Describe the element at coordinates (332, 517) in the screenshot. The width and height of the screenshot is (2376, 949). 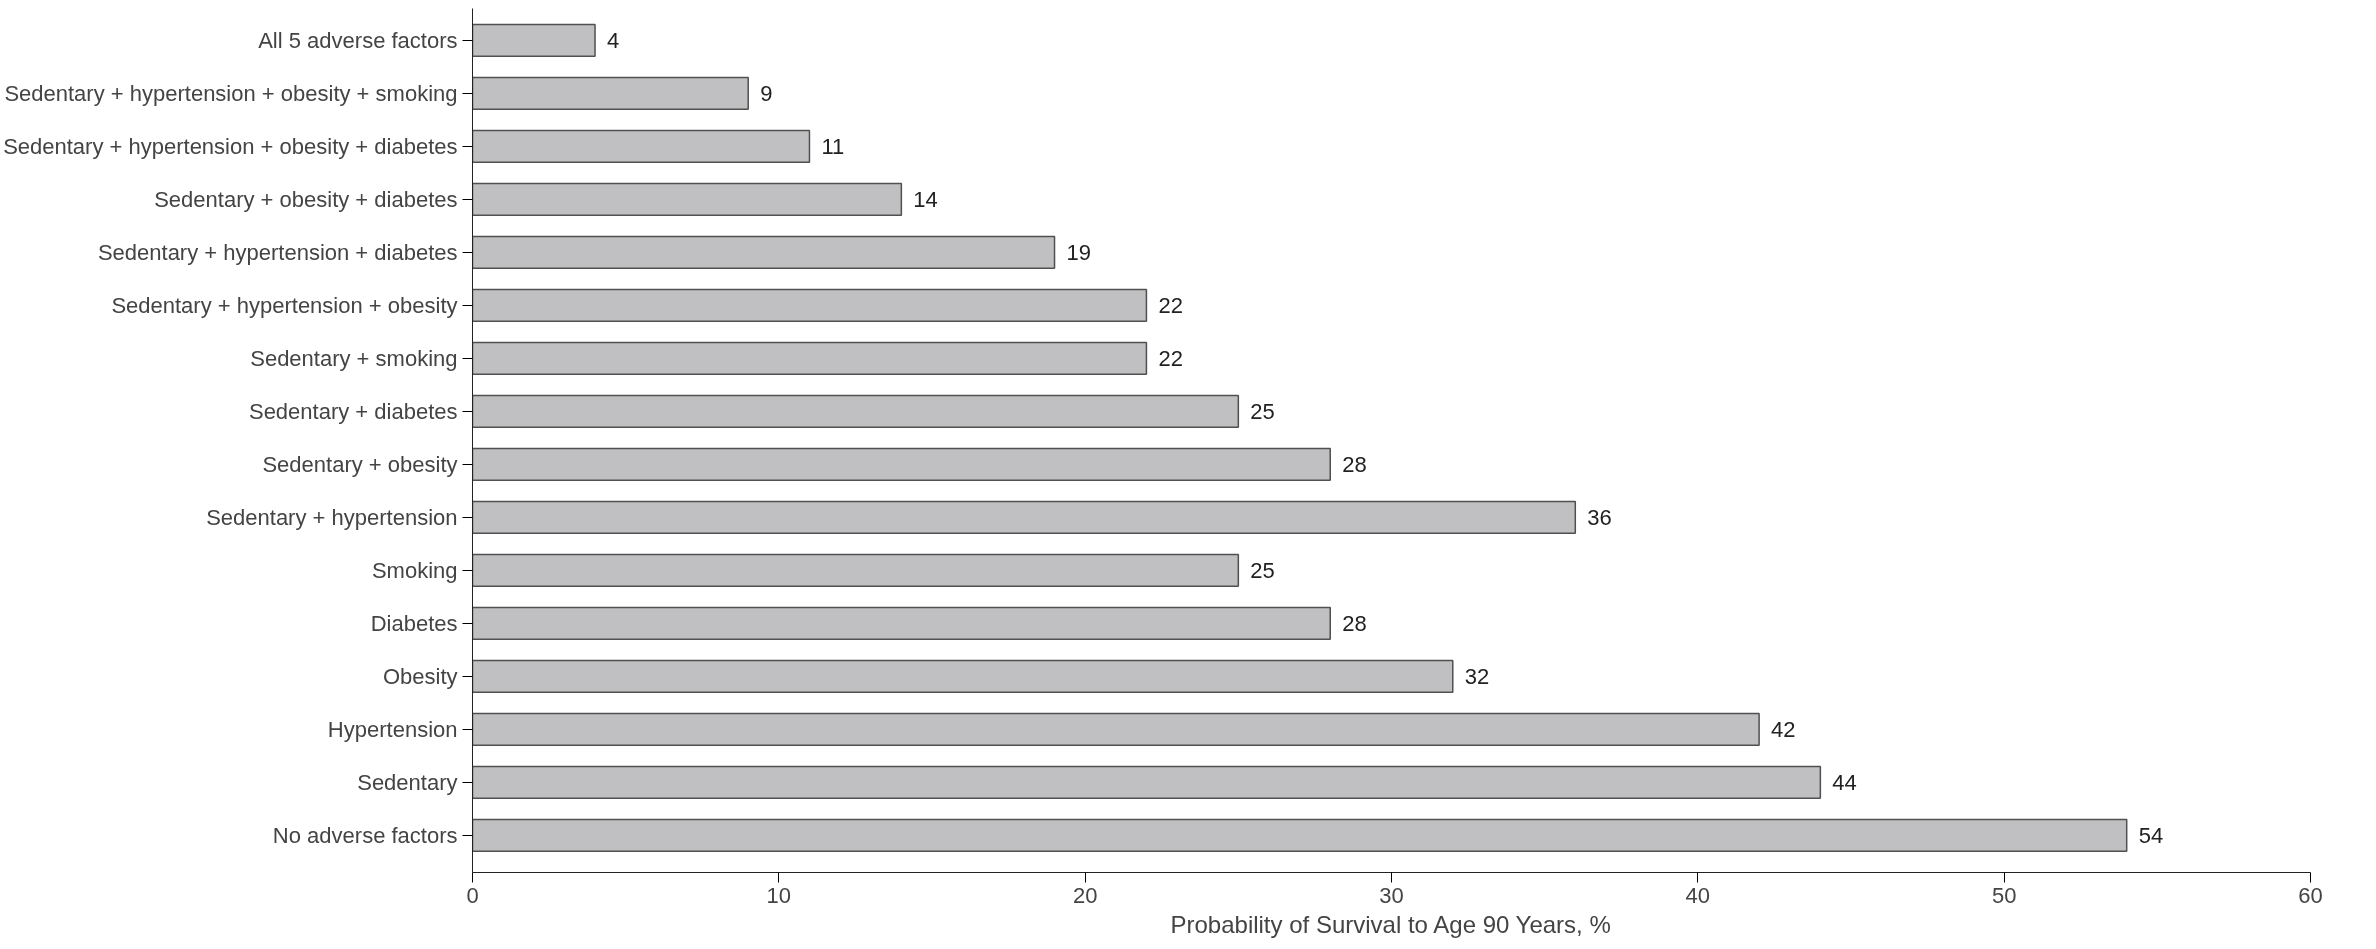
I see `y-tick-label: Sedentary + hypertension` at that location.